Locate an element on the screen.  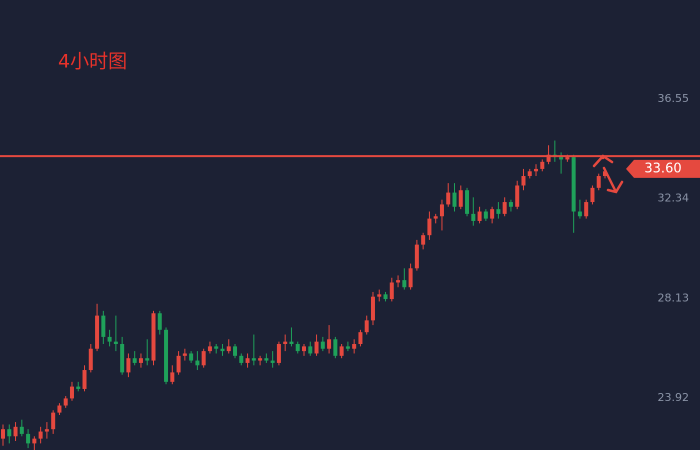
arrow-up is located at coordinates (603, 161).